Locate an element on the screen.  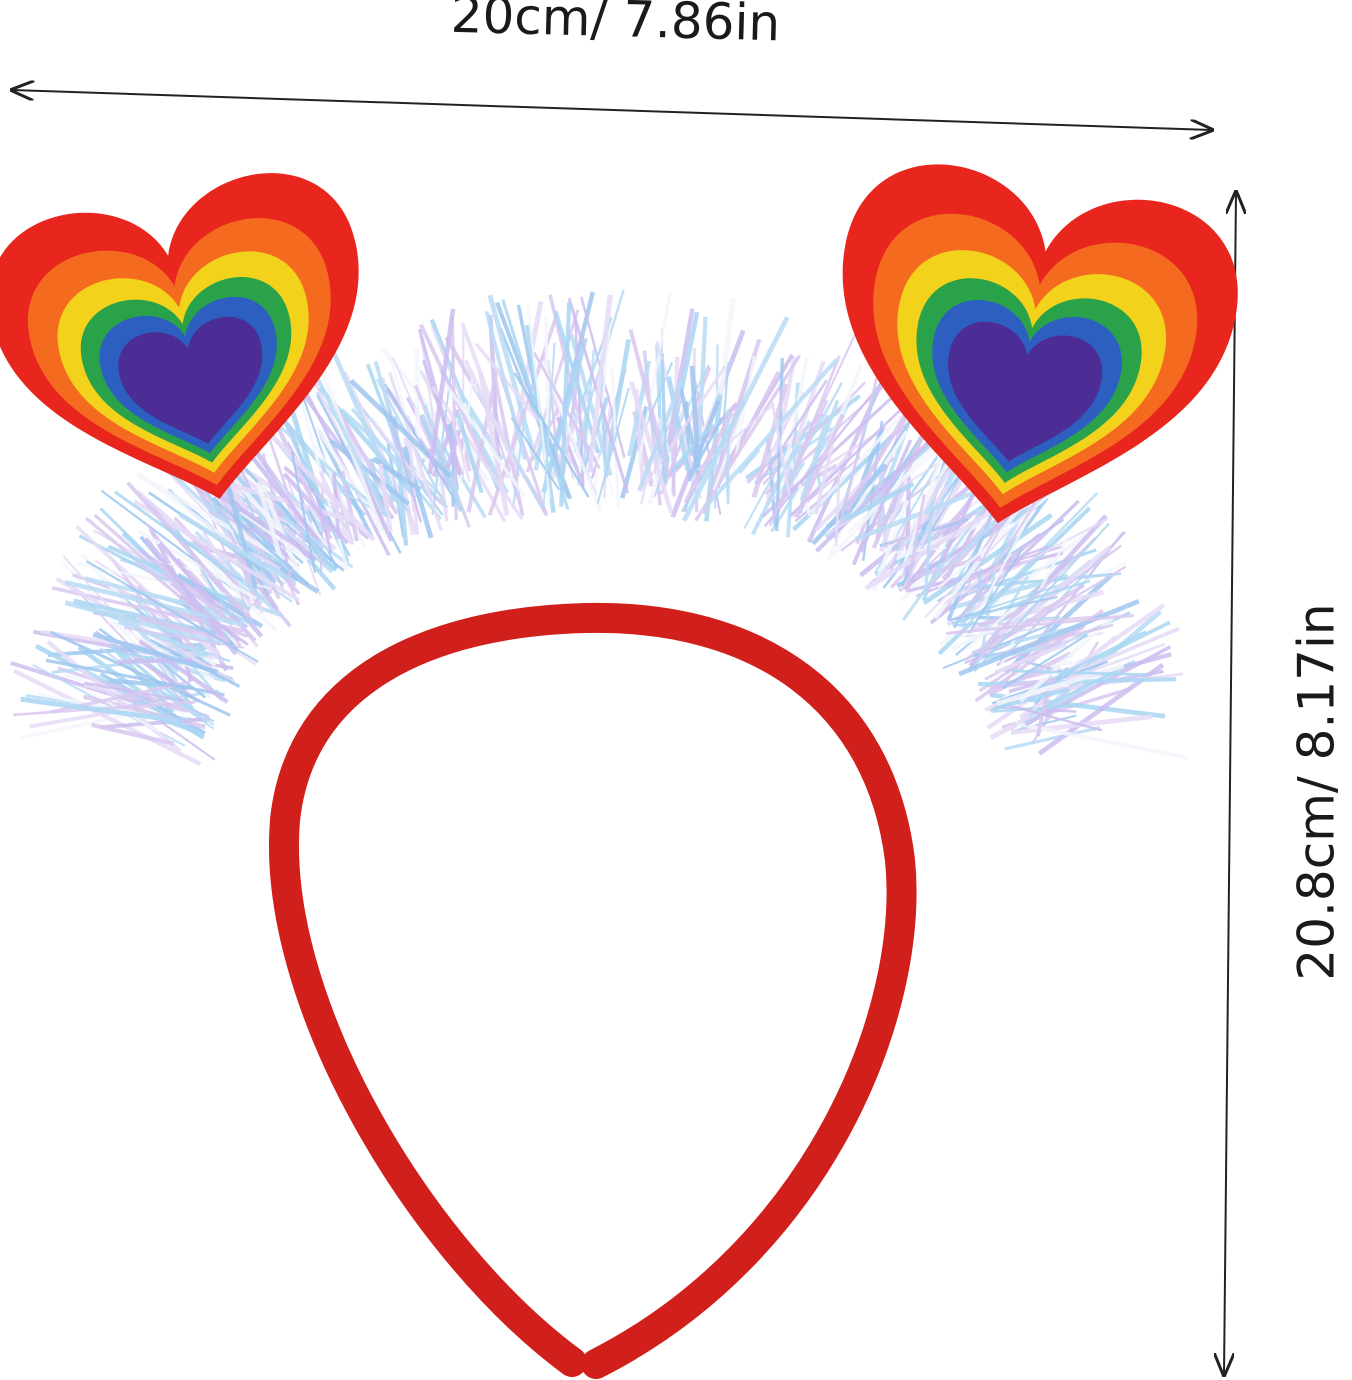
height-label: 20.8cm/ 8.17in is located at coordinates (1317, 791).